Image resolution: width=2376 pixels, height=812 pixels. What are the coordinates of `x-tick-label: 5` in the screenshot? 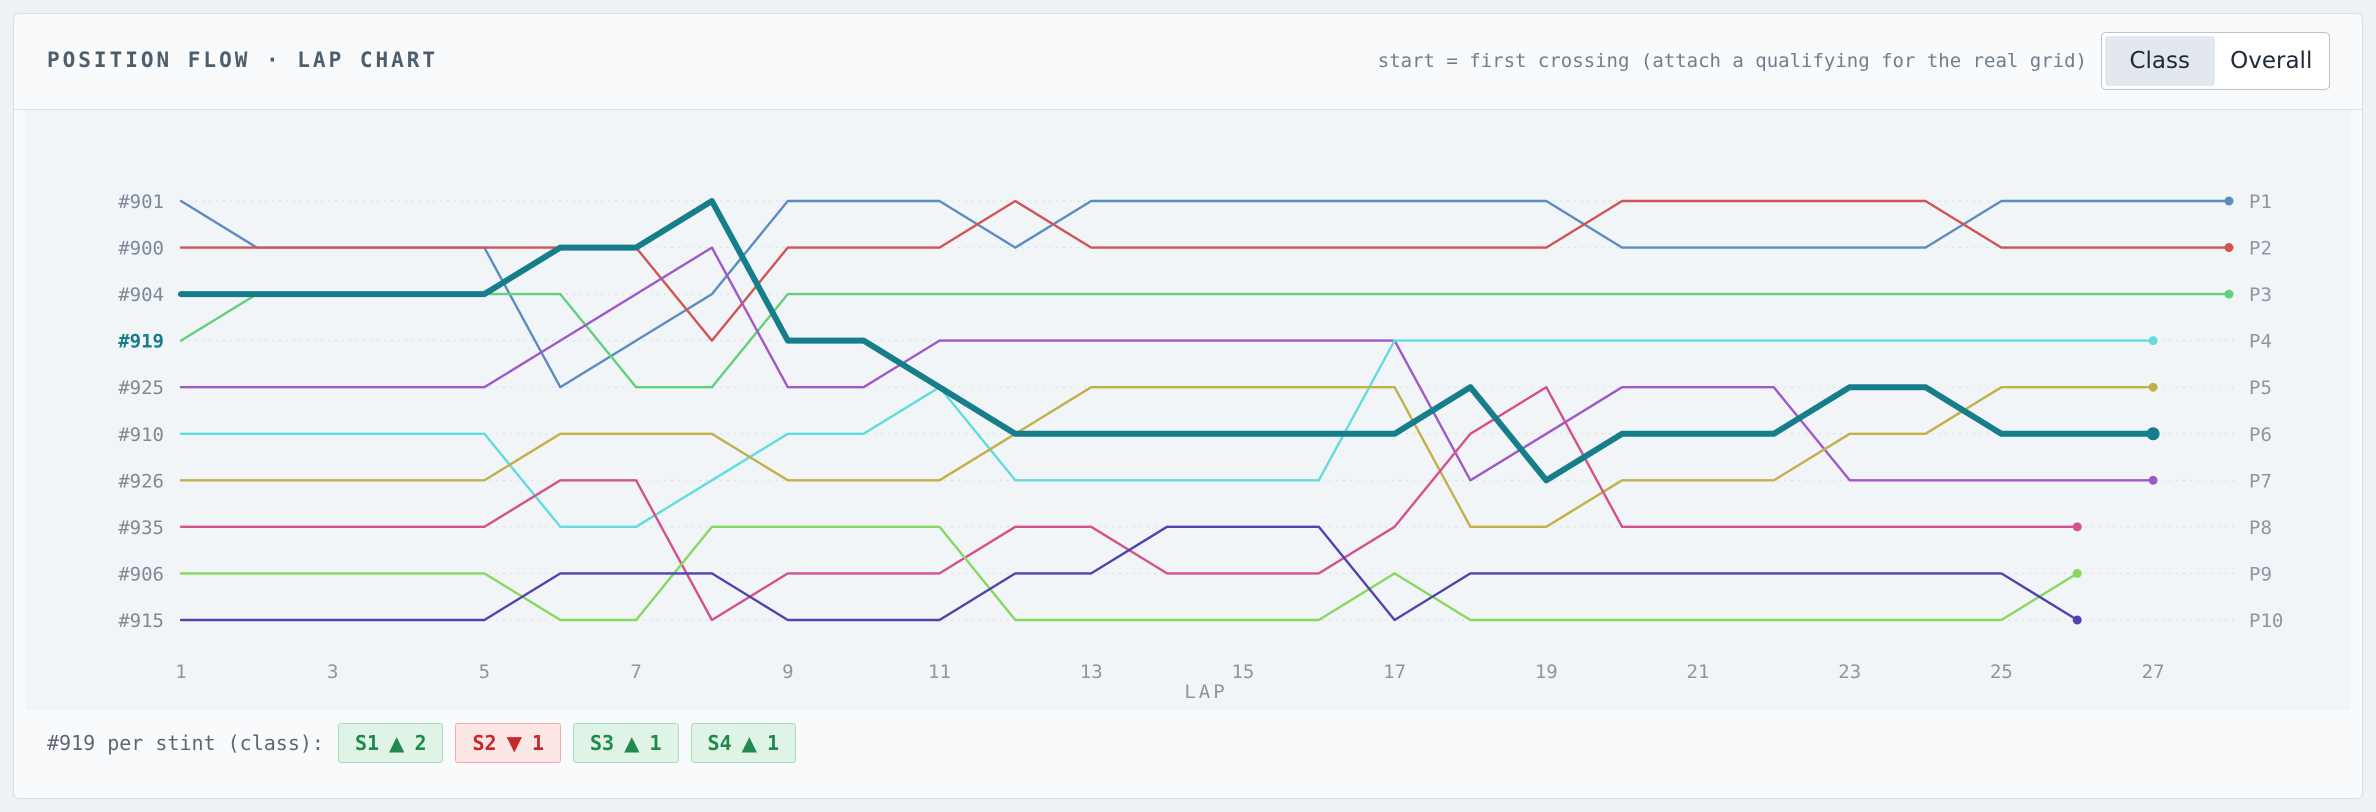 It's located at (484, 672).